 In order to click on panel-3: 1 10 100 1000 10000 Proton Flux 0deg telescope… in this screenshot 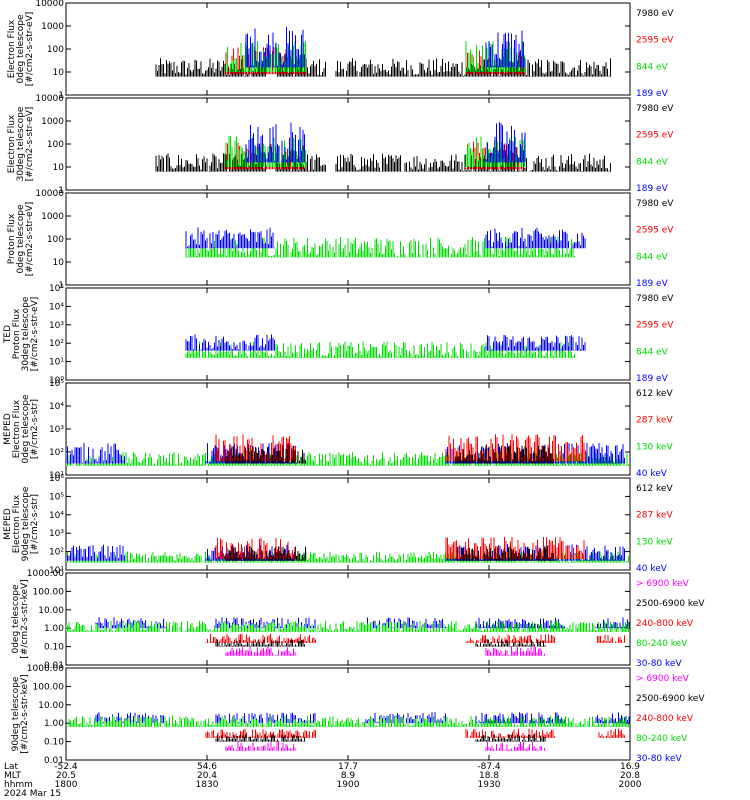, I will do `click(340, 240)`.